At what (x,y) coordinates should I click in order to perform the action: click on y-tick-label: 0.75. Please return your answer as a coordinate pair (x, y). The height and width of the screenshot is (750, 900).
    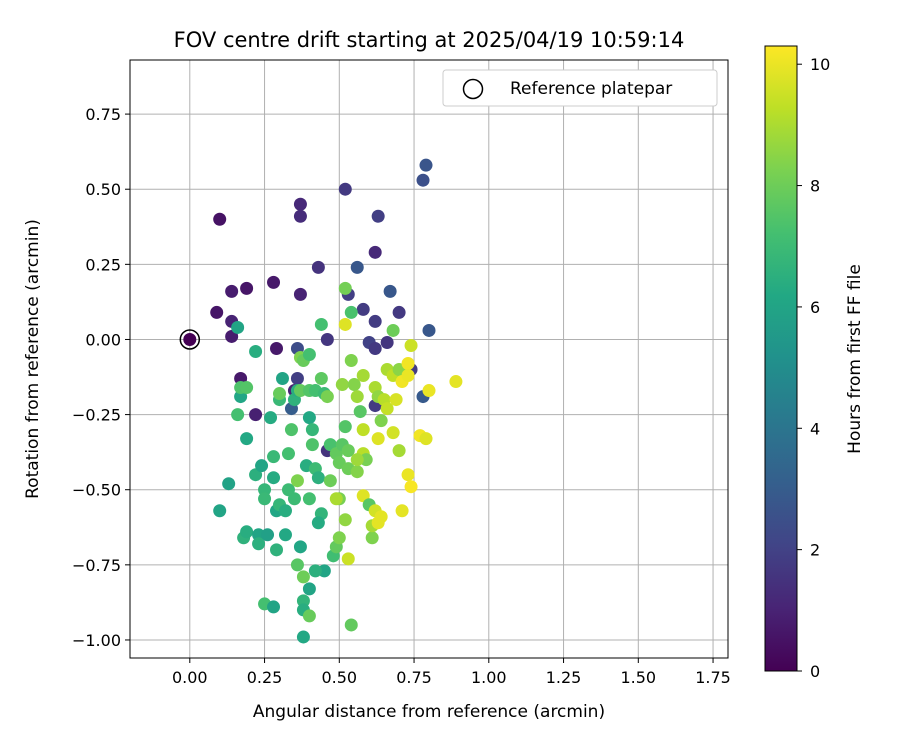
    Looking at the image, I should click on (103, 114).